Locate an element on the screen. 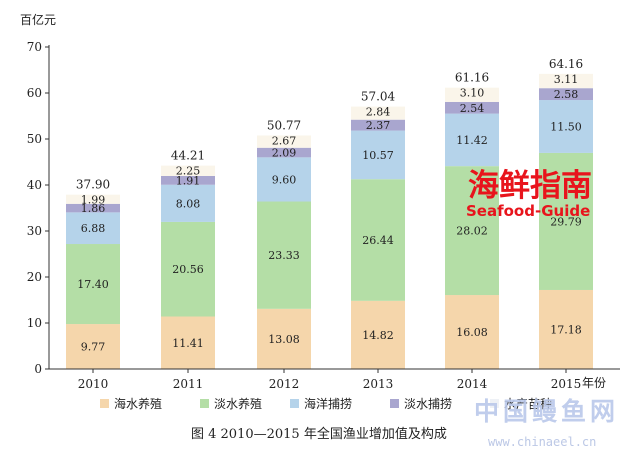 This screenshot has height=454, width=644. bar-value-label: 1.86 is located at coordinates (93, 208).